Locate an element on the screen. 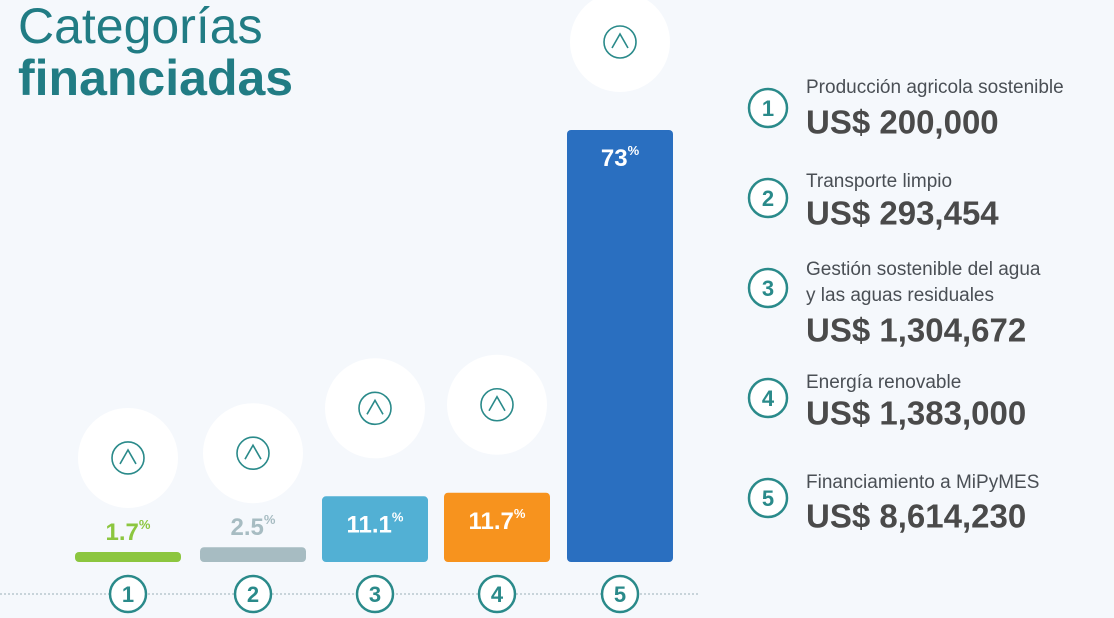 Image resolution: width=1114 pixels, height=618 pixels. category-label: 1 is located at coordinates (128, 594).